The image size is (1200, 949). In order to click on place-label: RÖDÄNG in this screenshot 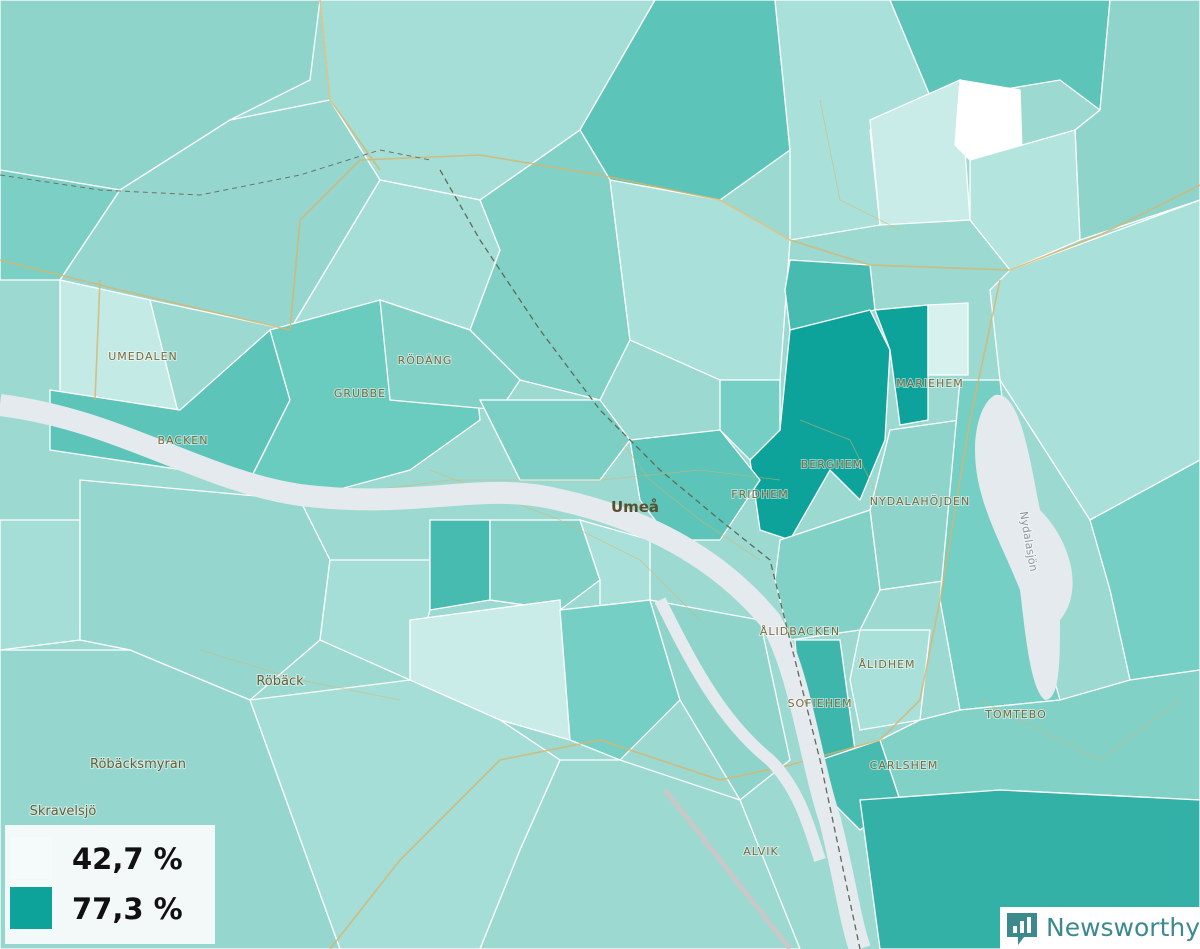, I will do `click(425, 360)`.